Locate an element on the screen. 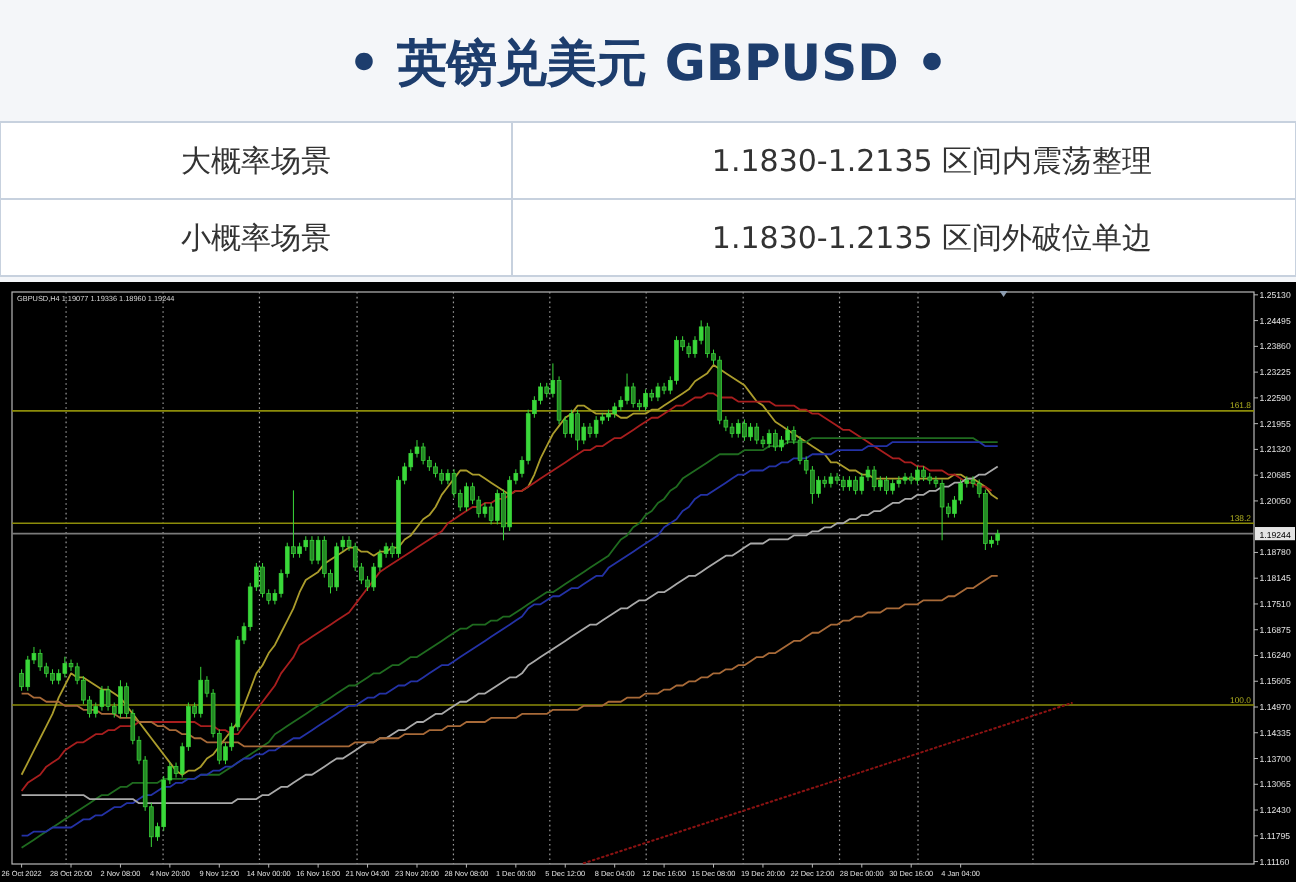 This screenshot has height=882, width=1296. text: 1.1830-1.2135 区间内震荡整理 is located at coordinates (932, 160).